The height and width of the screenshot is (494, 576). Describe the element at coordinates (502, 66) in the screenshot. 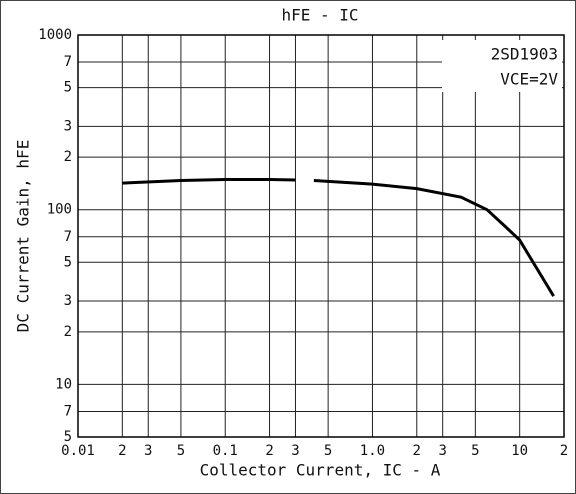

I see `annotation-box` at that location.